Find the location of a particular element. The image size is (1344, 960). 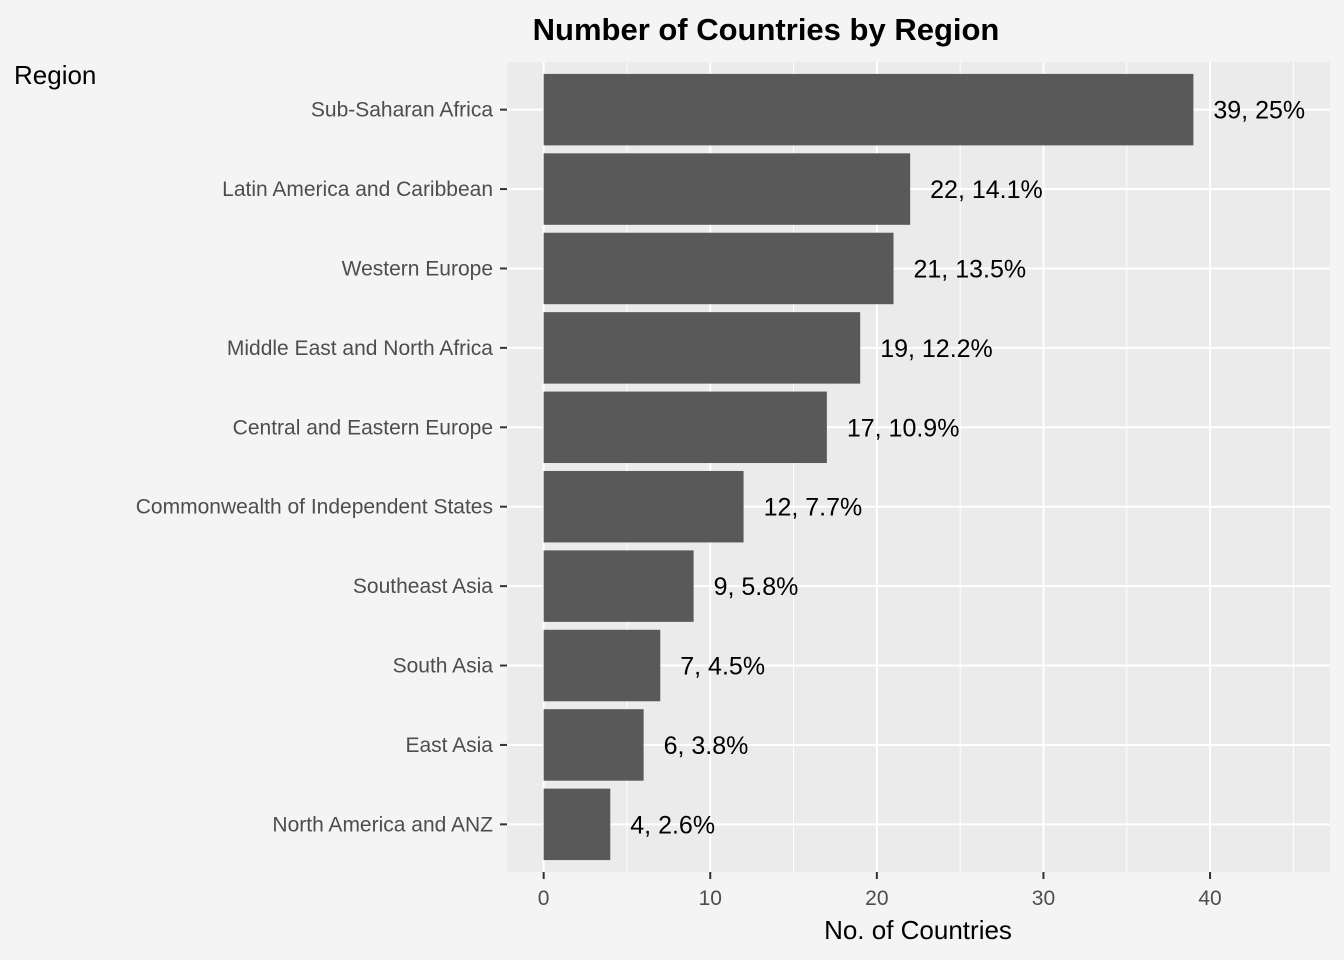

y-tick-label: Southeast Asia is located at coordinates (423, 586).